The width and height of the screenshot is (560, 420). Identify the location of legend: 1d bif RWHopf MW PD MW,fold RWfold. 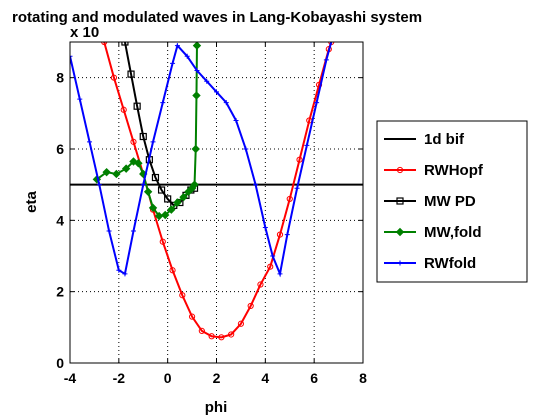
(452, 201).